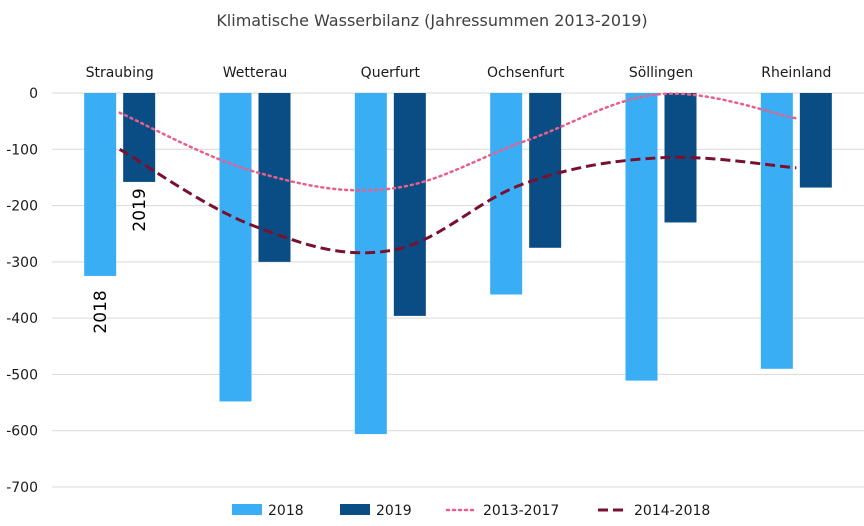  What do you see at coordinates (22, 488) in the screenshot?
I see `y-tick-label: -700` at bounding box center [22, 488].